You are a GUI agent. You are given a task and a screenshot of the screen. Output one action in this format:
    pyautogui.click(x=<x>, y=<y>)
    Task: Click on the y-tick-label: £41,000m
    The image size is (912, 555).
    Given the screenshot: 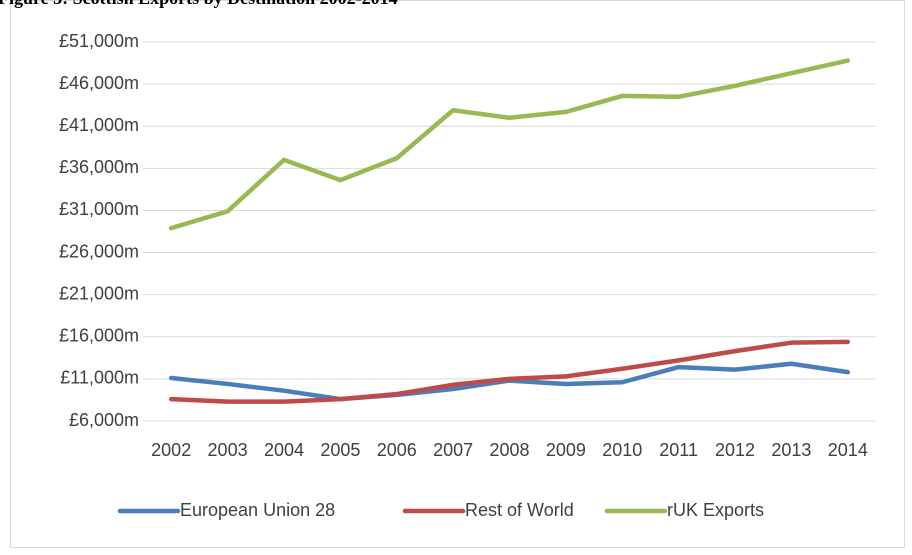 What is the action you would take?
    pyautogui.click(x=99, y=125)
    